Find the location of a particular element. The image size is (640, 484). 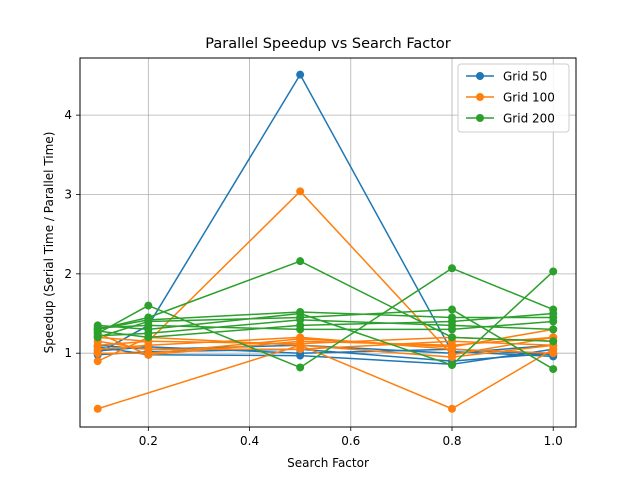

legend-box is located at coordinates (513, 98).